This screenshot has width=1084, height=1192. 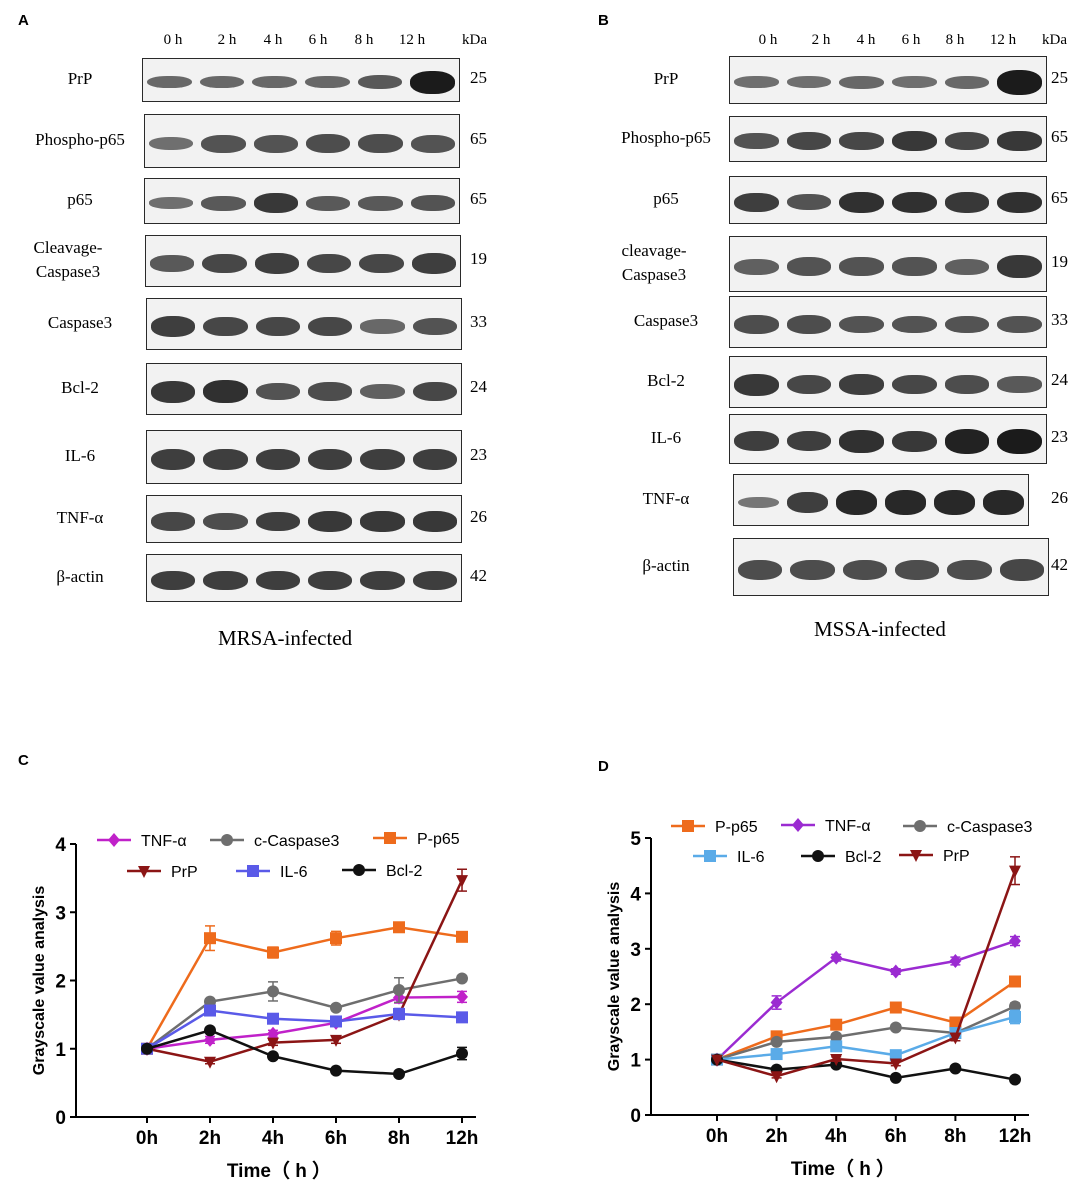 I want to click on blot-row-label: Phospho-p65, so click(x=666, y=137).